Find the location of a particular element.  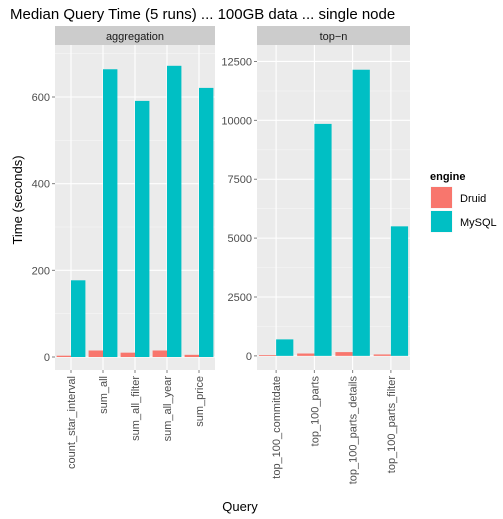

y-tick-label: 12500 is located at coordinates (236, 62).